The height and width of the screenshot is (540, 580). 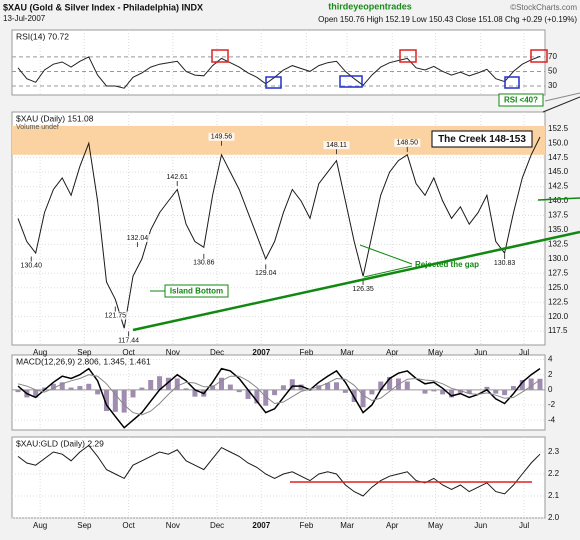 I want to click on x-tick-label: Sep, so click(x=84, y=525).